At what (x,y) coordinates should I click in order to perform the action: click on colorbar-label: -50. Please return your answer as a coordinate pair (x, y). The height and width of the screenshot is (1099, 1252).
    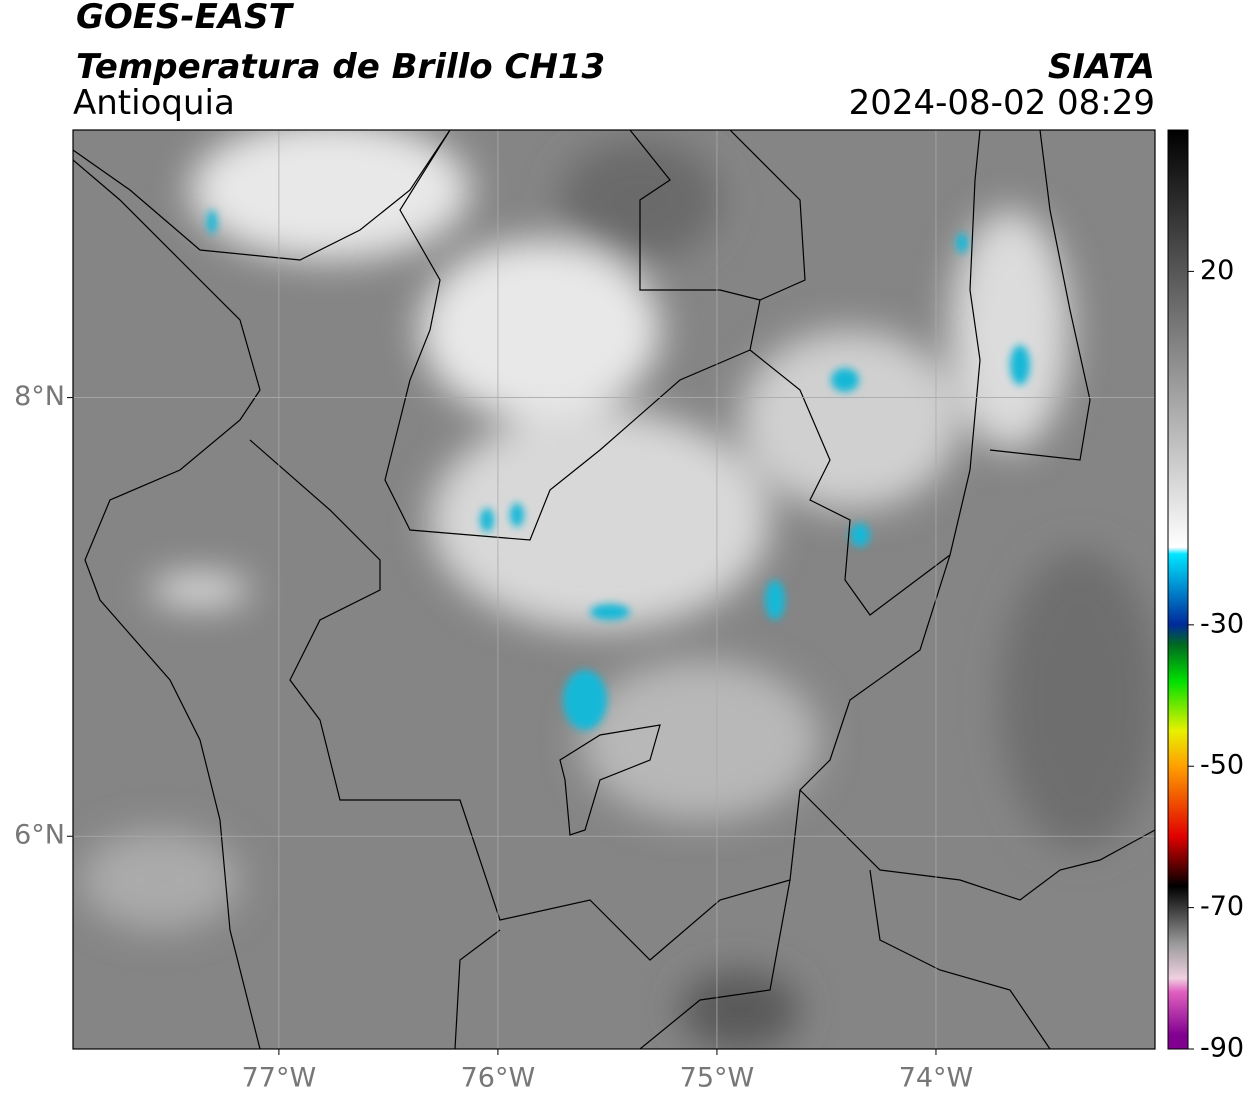
    Looking at the image, I should click on (1222, 765).